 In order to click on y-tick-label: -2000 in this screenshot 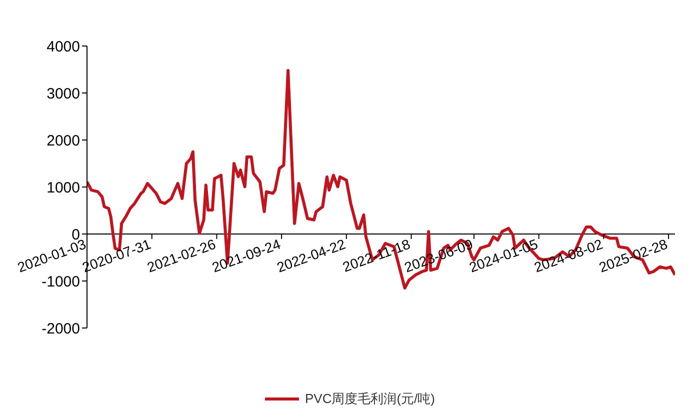, I will do `click(61, 329)`.